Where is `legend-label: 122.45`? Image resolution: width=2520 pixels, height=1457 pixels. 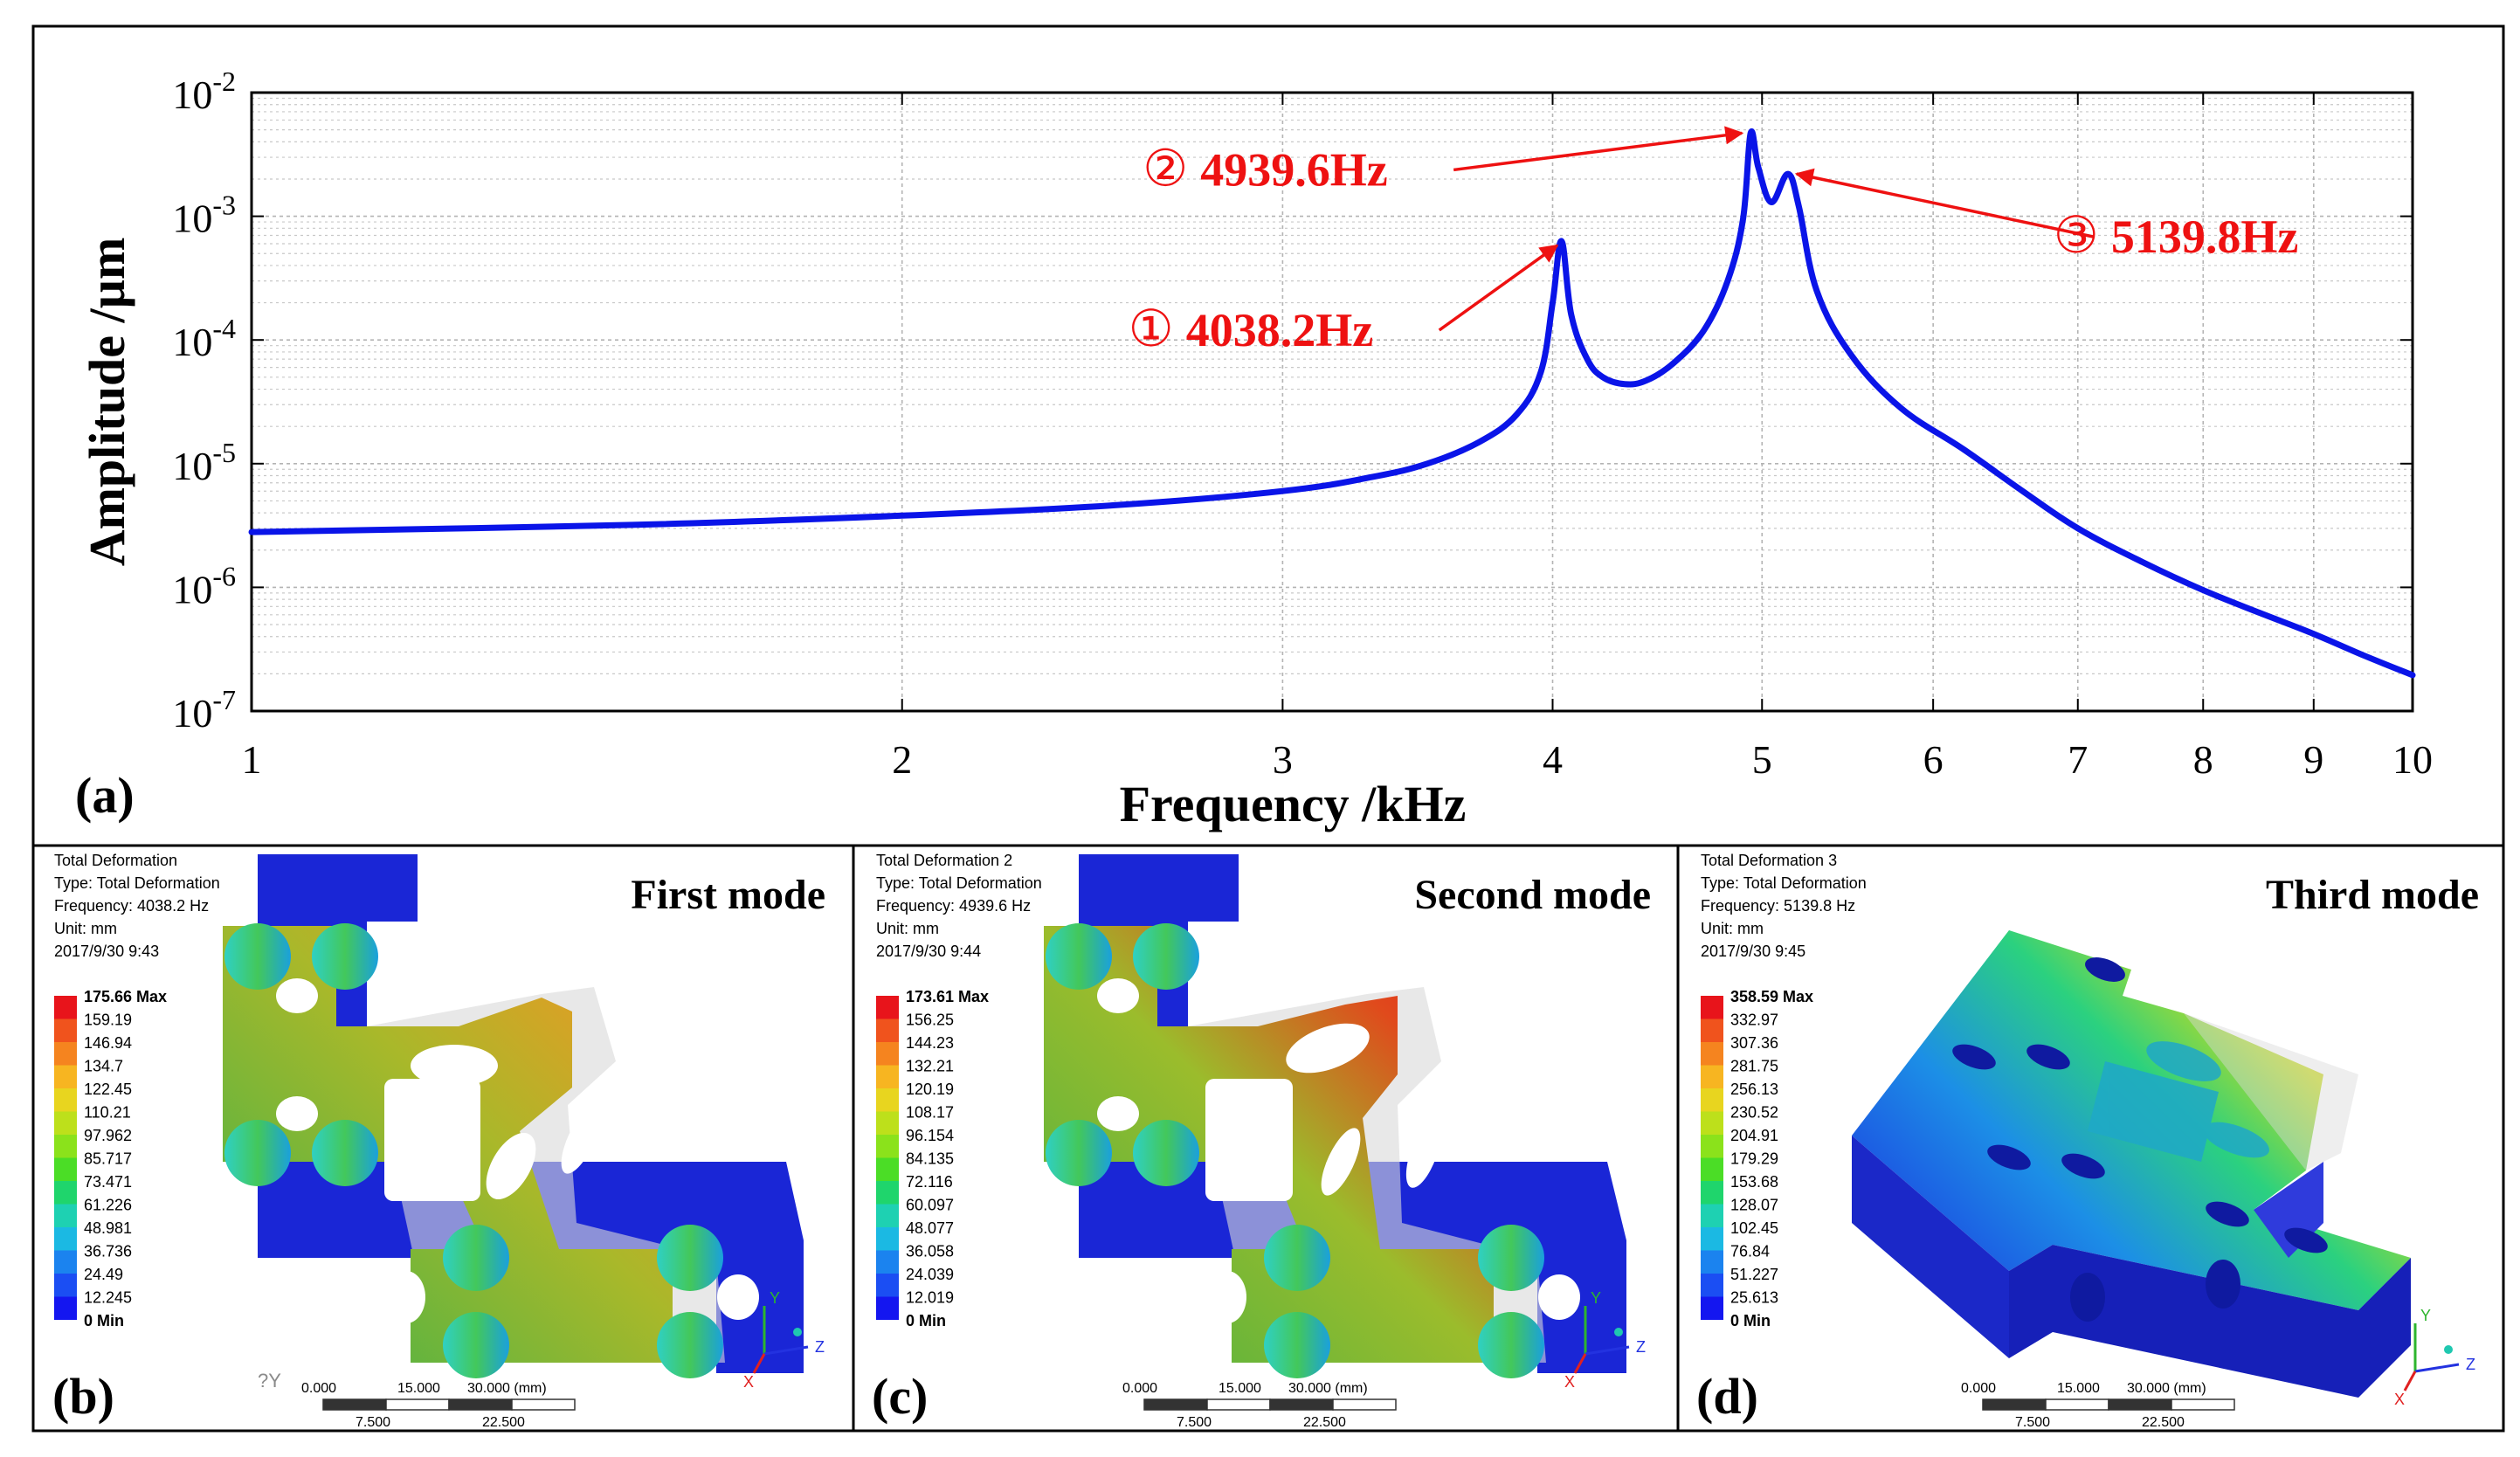 legend-label: 122.45 is located at coordinates (108, 1089).